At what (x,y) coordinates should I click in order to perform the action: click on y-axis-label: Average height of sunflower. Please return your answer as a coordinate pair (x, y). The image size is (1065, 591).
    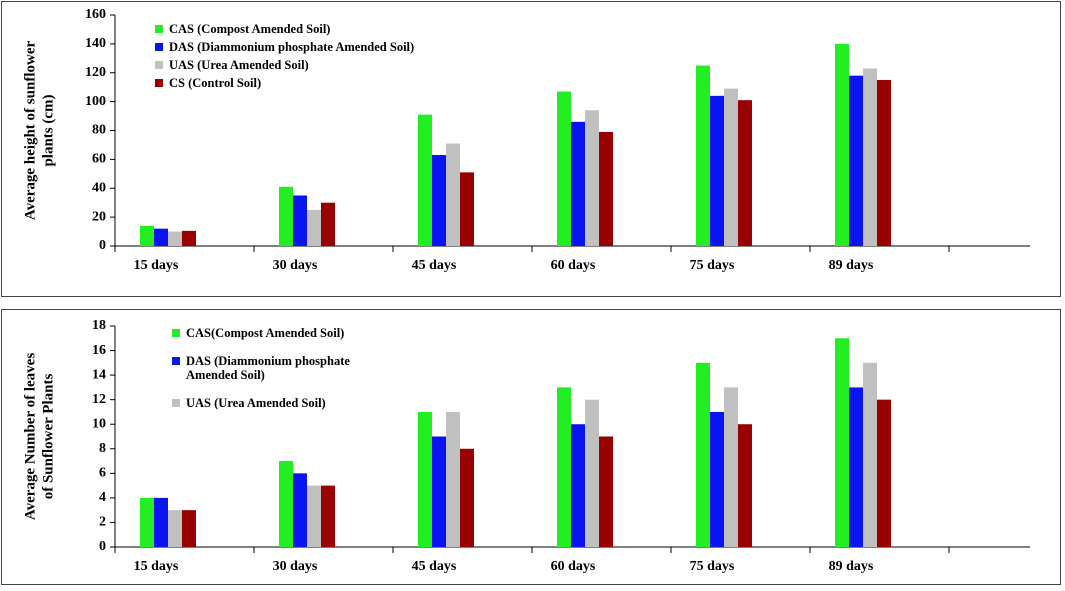
    Looking at the image, I should click on (30, 131).